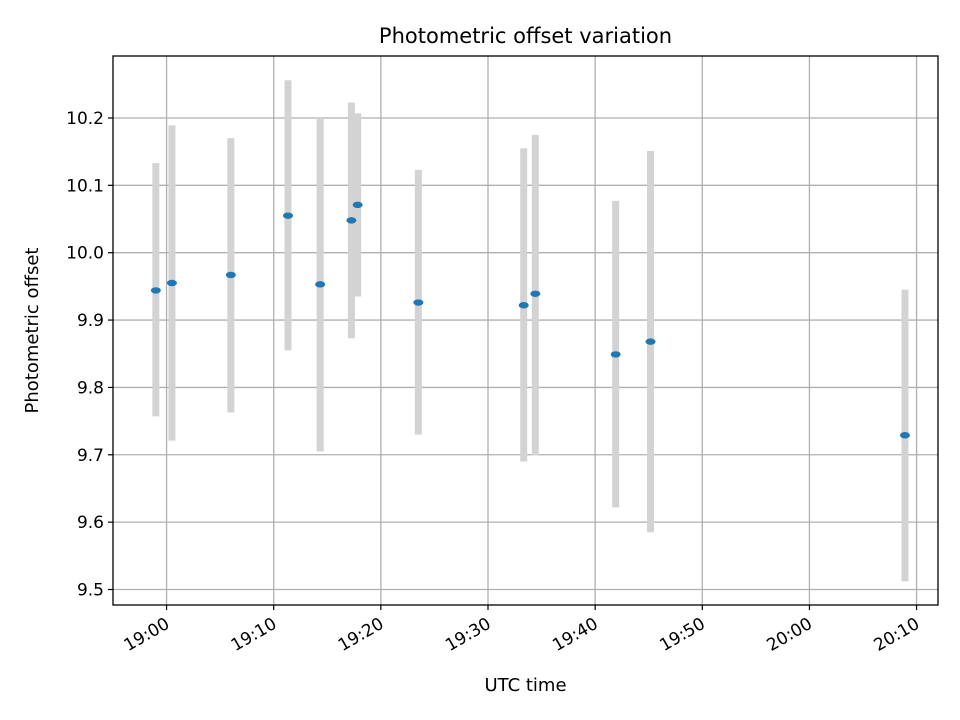 Image resolution: width=960 pixels, height=720 pixels. What do you see at coordinates (90, 456) in the screenshot?
I see `y-tick-label: 9.7` at bounding box center [90, 456].